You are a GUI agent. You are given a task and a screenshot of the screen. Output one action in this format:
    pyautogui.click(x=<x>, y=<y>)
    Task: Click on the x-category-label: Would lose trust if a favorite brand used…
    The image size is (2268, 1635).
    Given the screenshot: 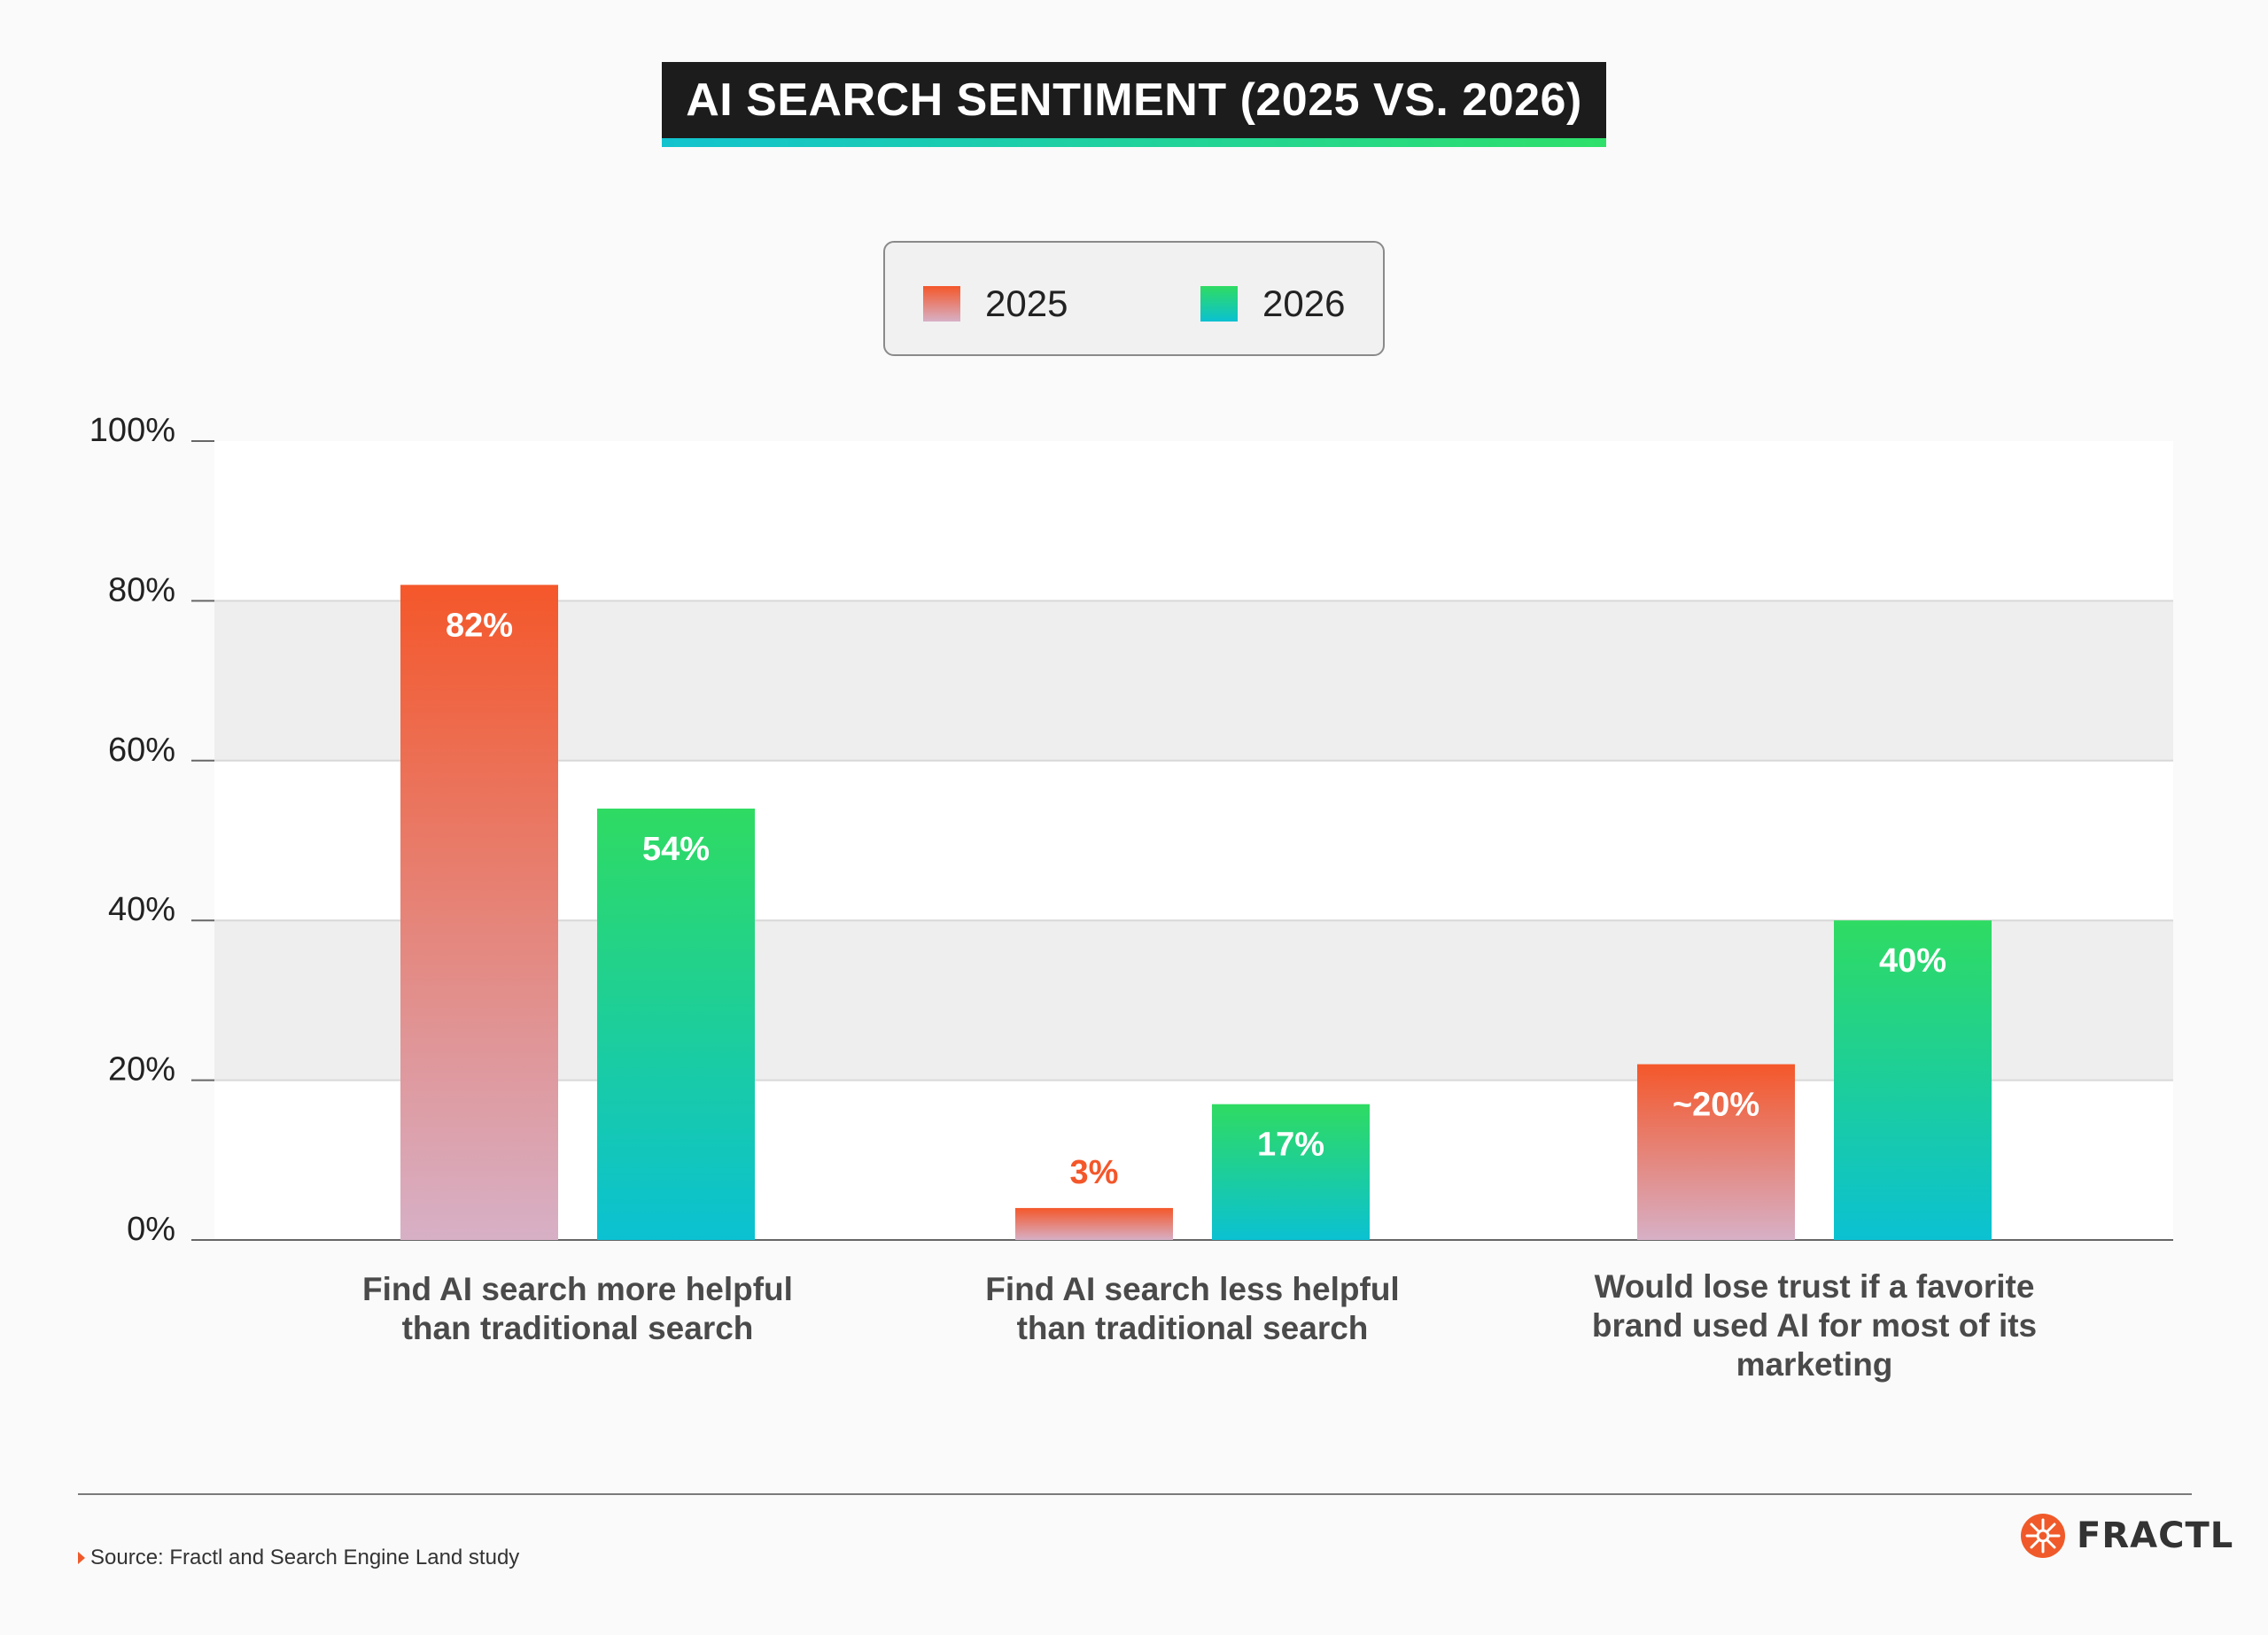 What is the action you would take?
    pyautogui.click(x=1814, y=1325)
    